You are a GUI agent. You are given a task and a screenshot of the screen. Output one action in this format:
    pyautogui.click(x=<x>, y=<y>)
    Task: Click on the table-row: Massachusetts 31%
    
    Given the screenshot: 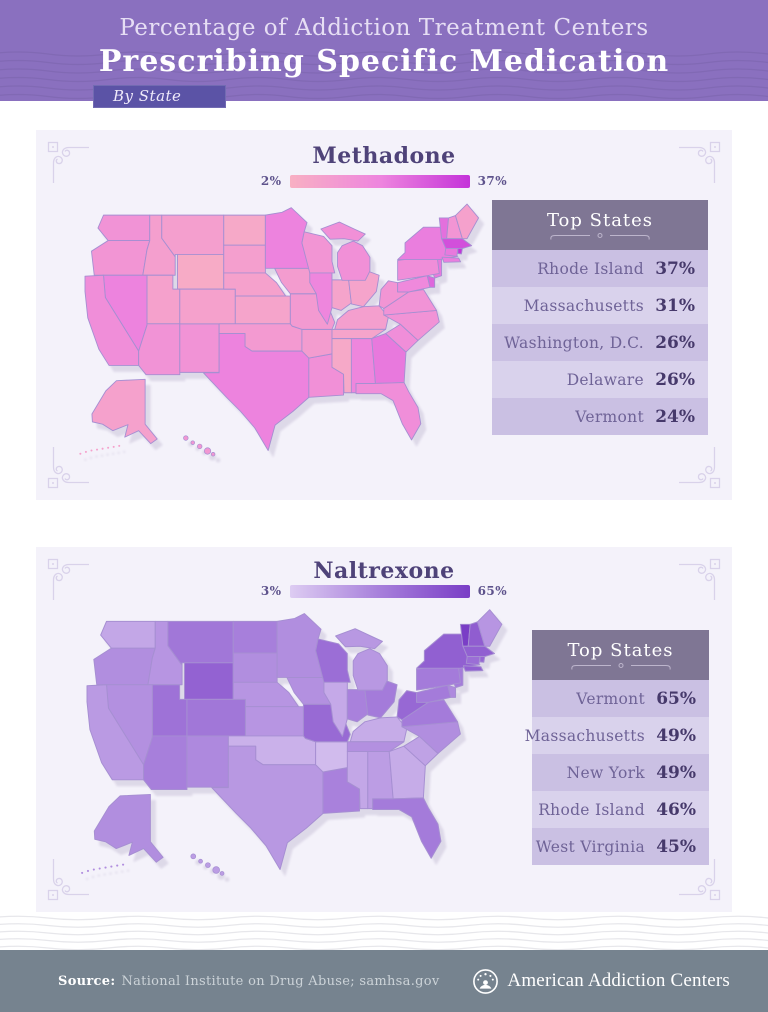 What is the action you would take?
    pyautogui.click(x=600, y=305)
    